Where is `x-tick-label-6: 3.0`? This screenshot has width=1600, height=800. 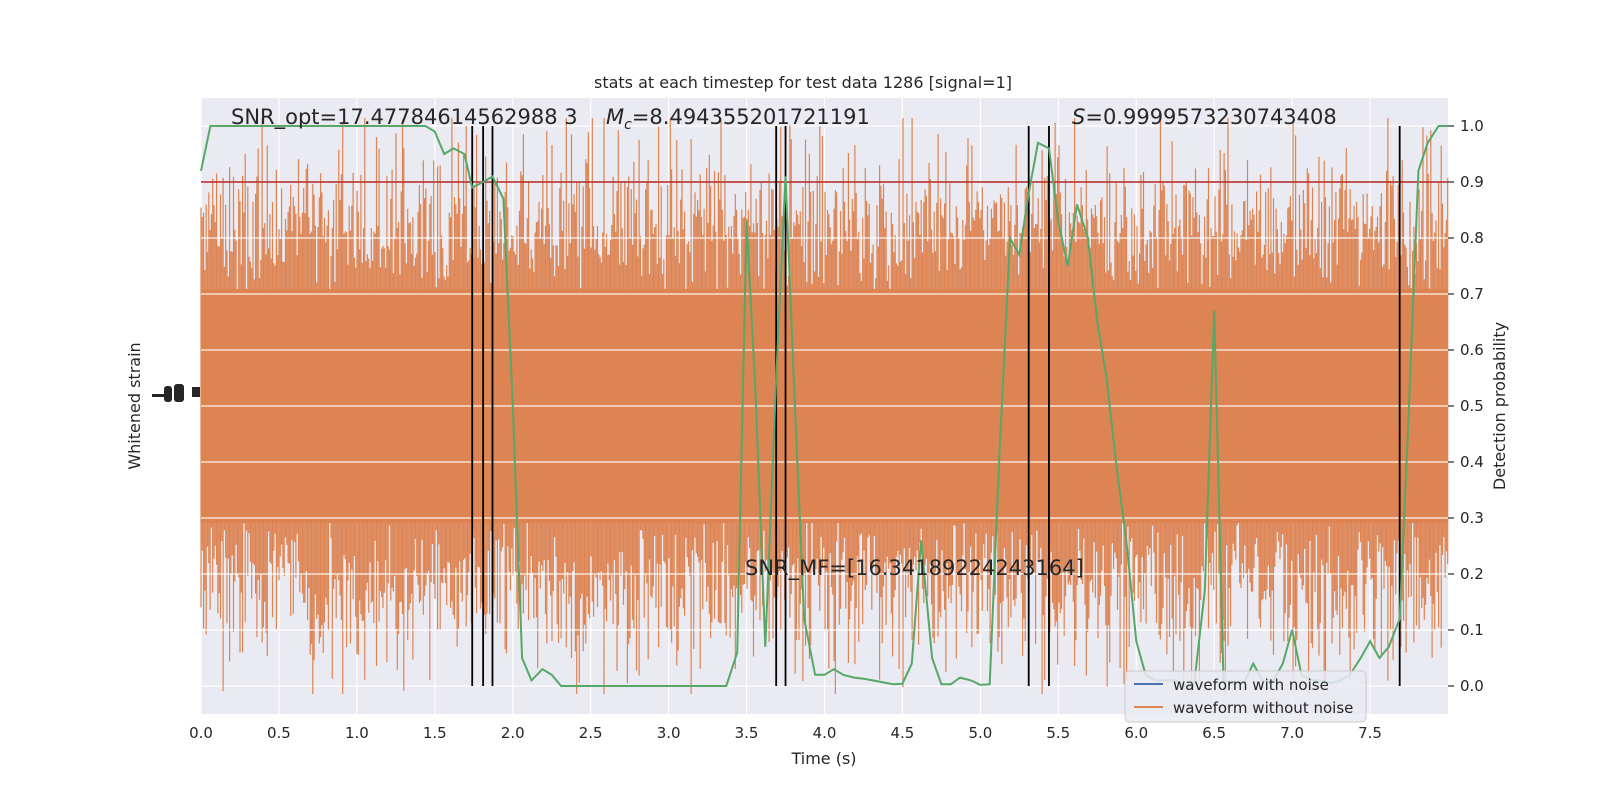
x-tick-label-6: 3.0 is located at coordinates (669, 733).